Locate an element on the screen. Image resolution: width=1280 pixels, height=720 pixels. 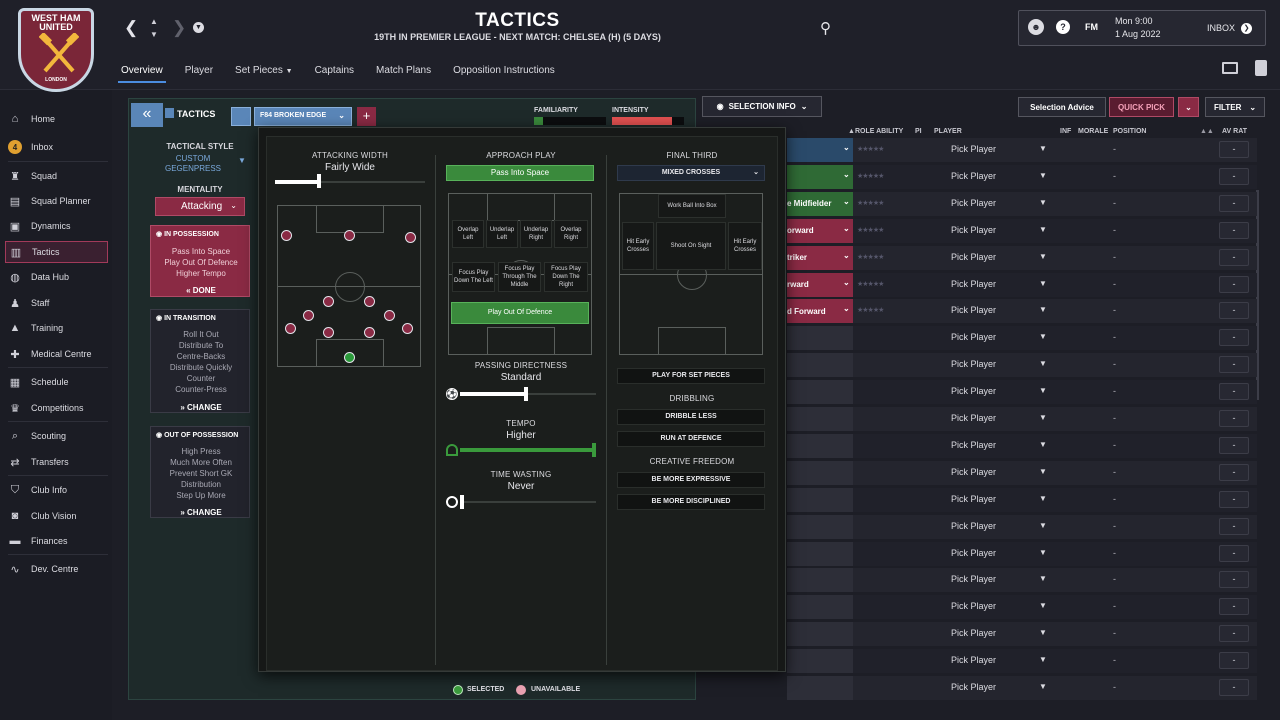
column-av-rat: AV RAT is located at coordinates (1235, 131).